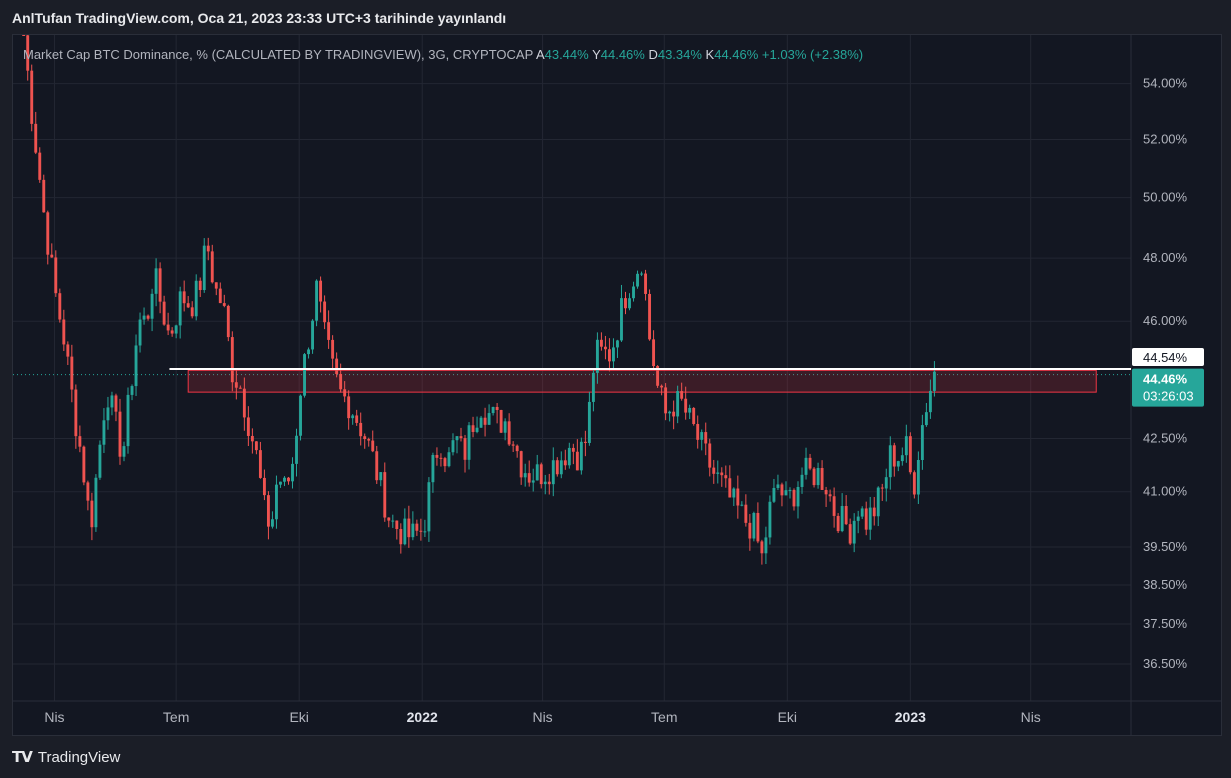 The image size is (1231, 778). Describe the element at coordinates (542, 717) in the screenshot. I see `time-axis: Nis Tem Eki 2022 Nis Tem Eki 2023 Nis` at that location.